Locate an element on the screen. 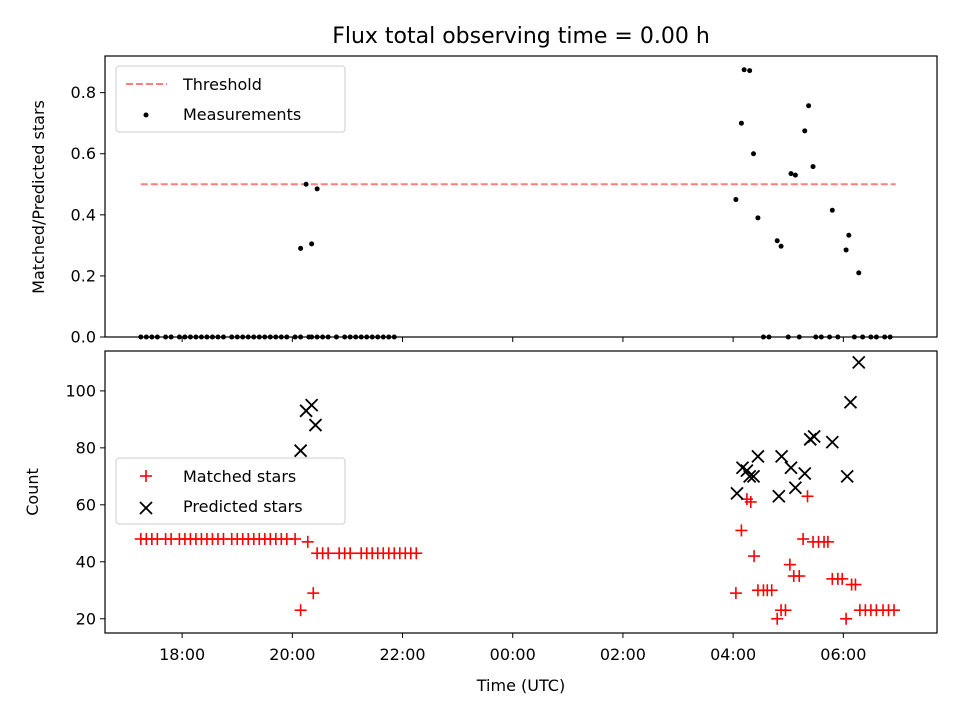 The height and width of the screenshot is (720, 960). bottom-y-tick-label: 40 is located at coordinates (86, 561).